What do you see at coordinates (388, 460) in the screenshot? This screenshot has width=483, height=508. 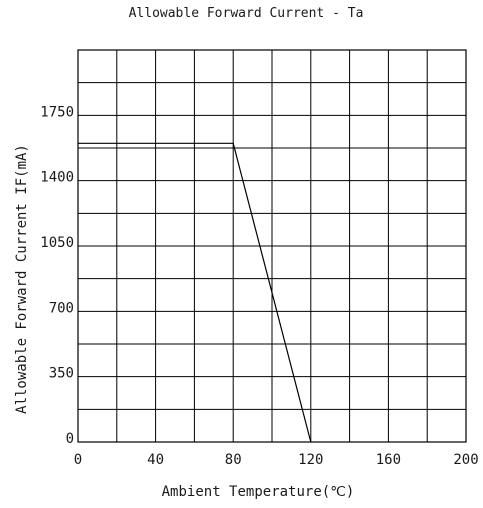 I see `x-tick-label: 160` at bounding box center [388, 460].